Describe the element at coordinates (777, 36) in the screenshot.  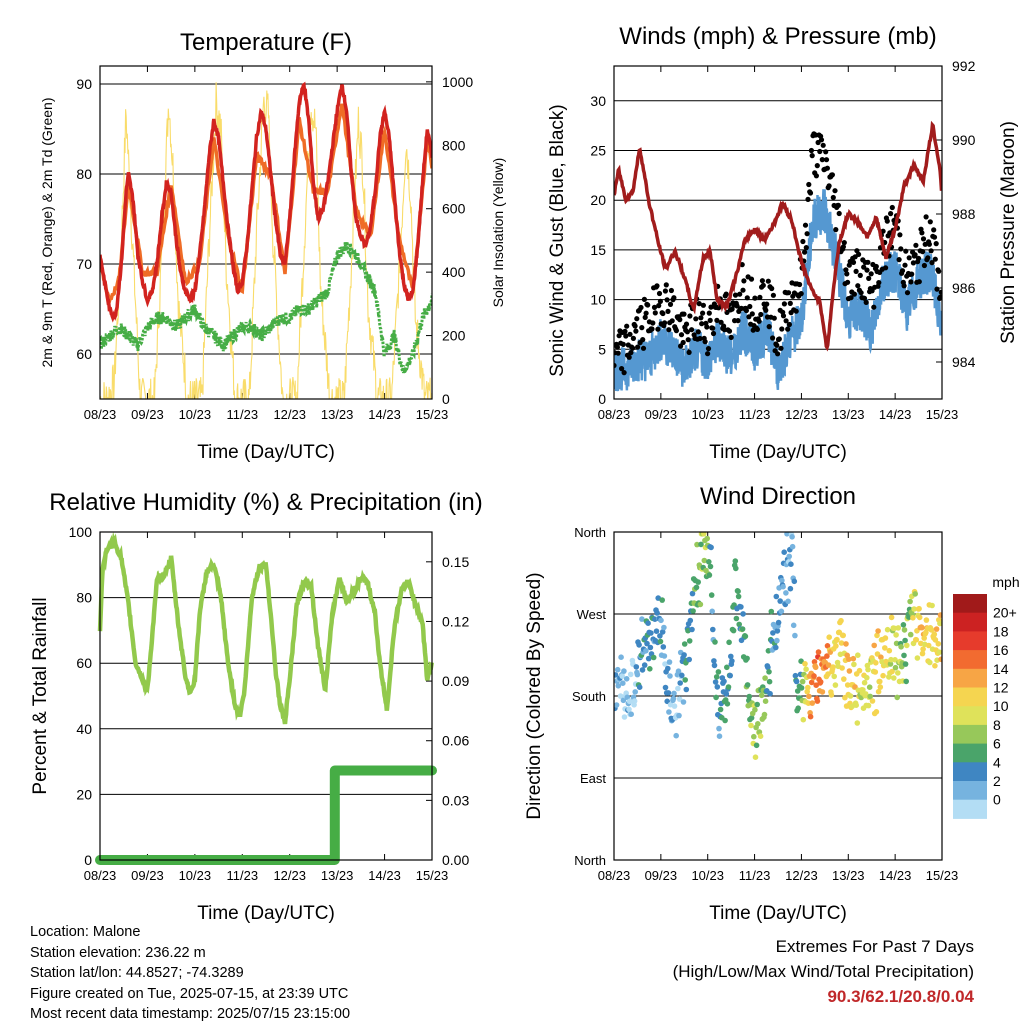
I see `winds-title: Winds (mph) & Pressure (mb)` at that location.